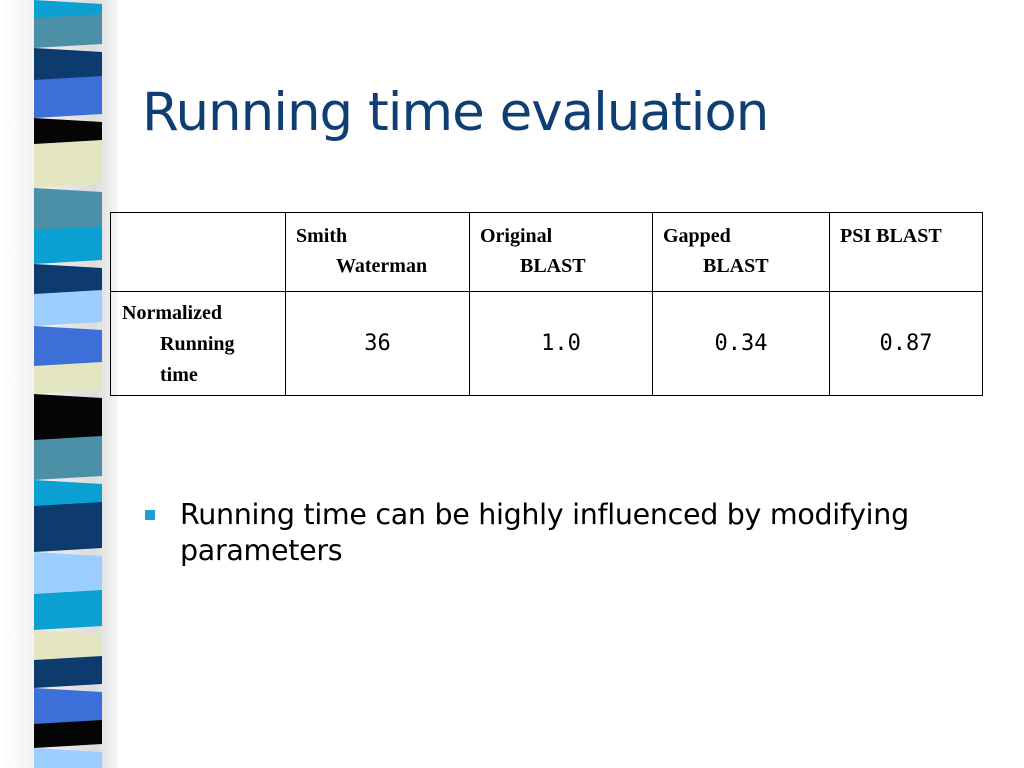 This screenshot has height=768, width=1024. I want to click on column-header-smith-waterman: Smith Waterman, so click(377, 252).